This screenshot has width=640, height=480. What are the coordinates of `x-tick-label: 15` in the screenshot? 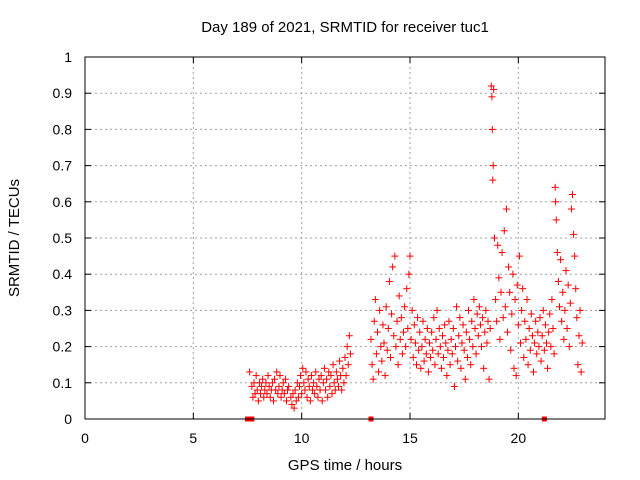 It's located at (410, 438).